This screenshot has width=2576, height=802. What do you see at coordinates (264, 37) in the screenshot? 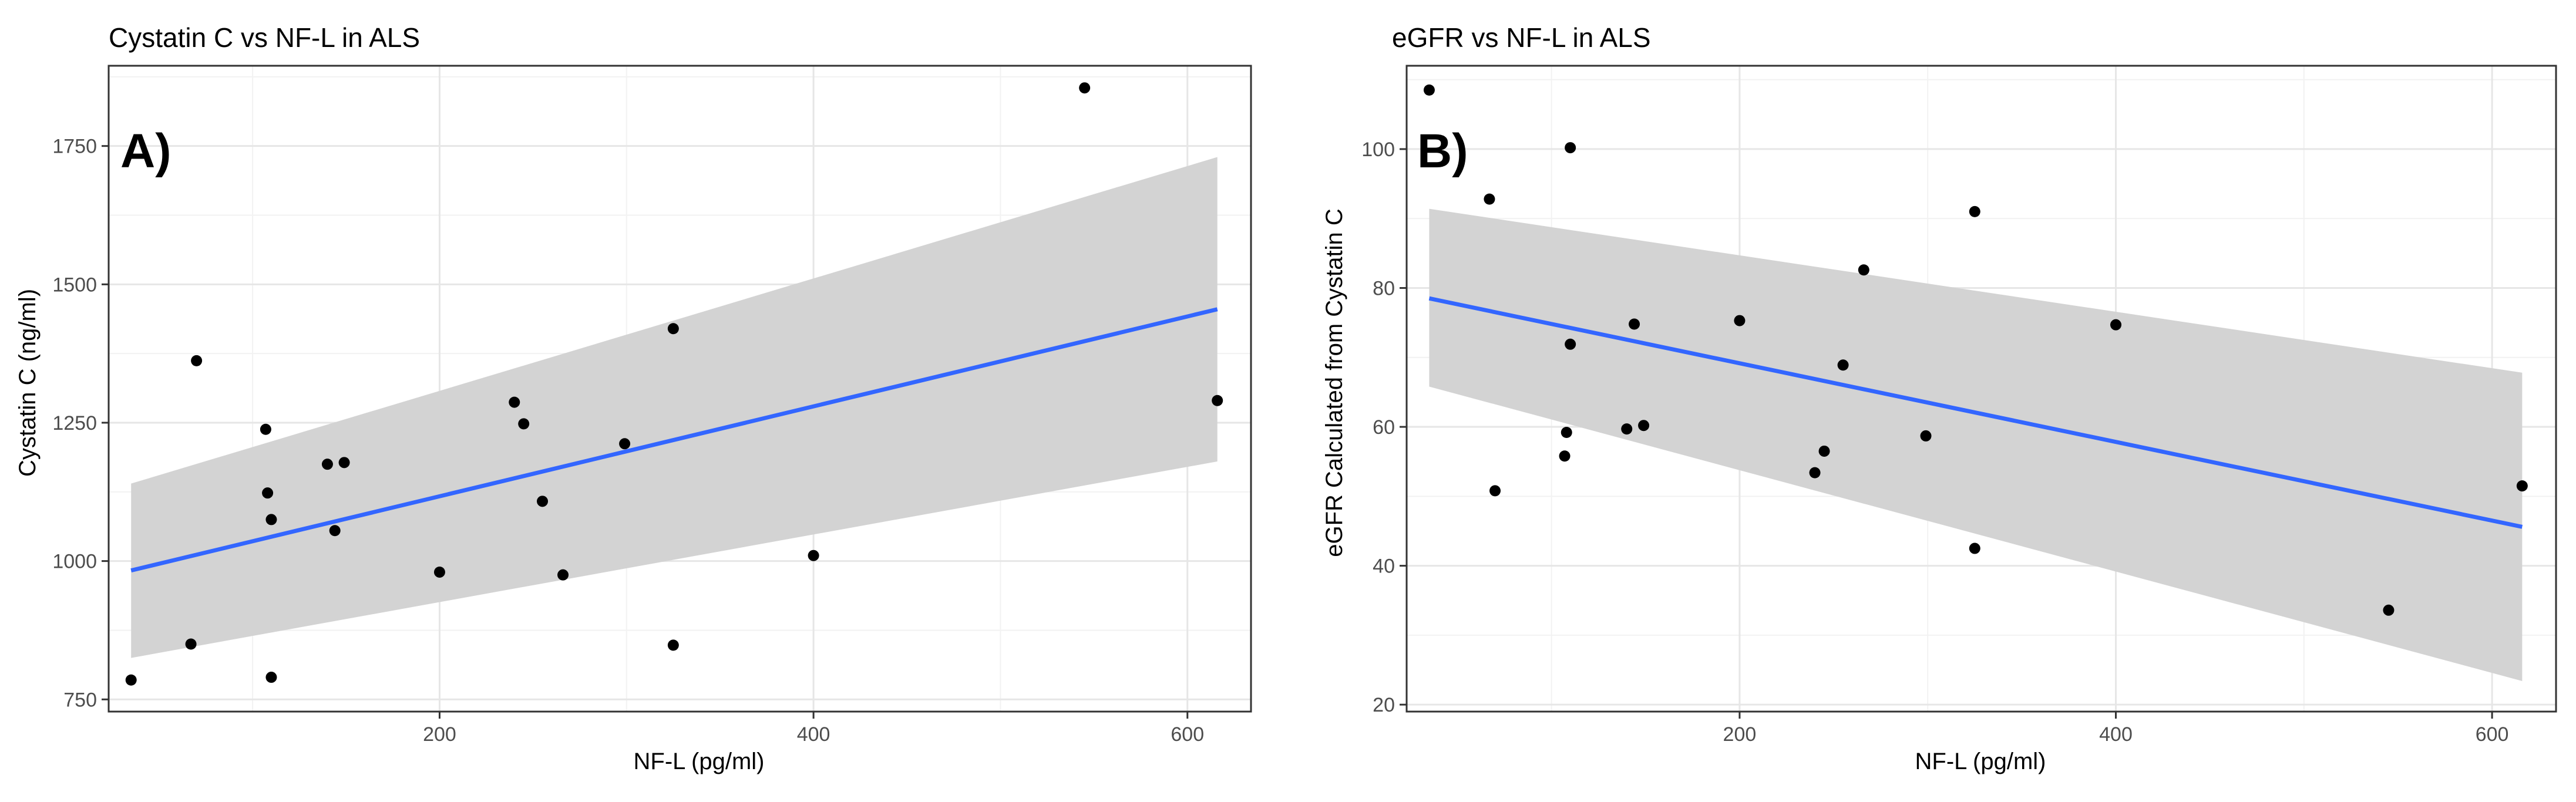
I see `panel-a-title: Cystatin C vs NF-L in ALS` at bounding box center [264, 37].